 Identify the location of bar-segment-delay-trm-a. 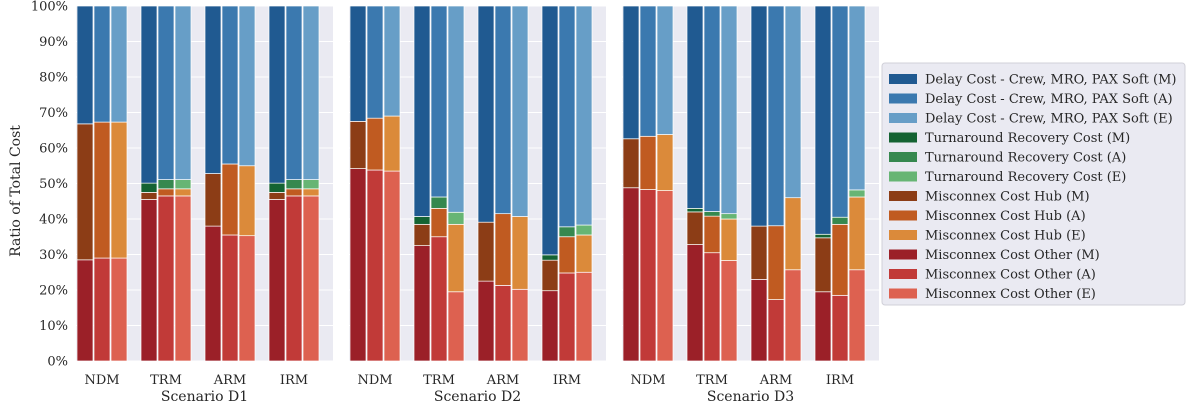
(439, 101).